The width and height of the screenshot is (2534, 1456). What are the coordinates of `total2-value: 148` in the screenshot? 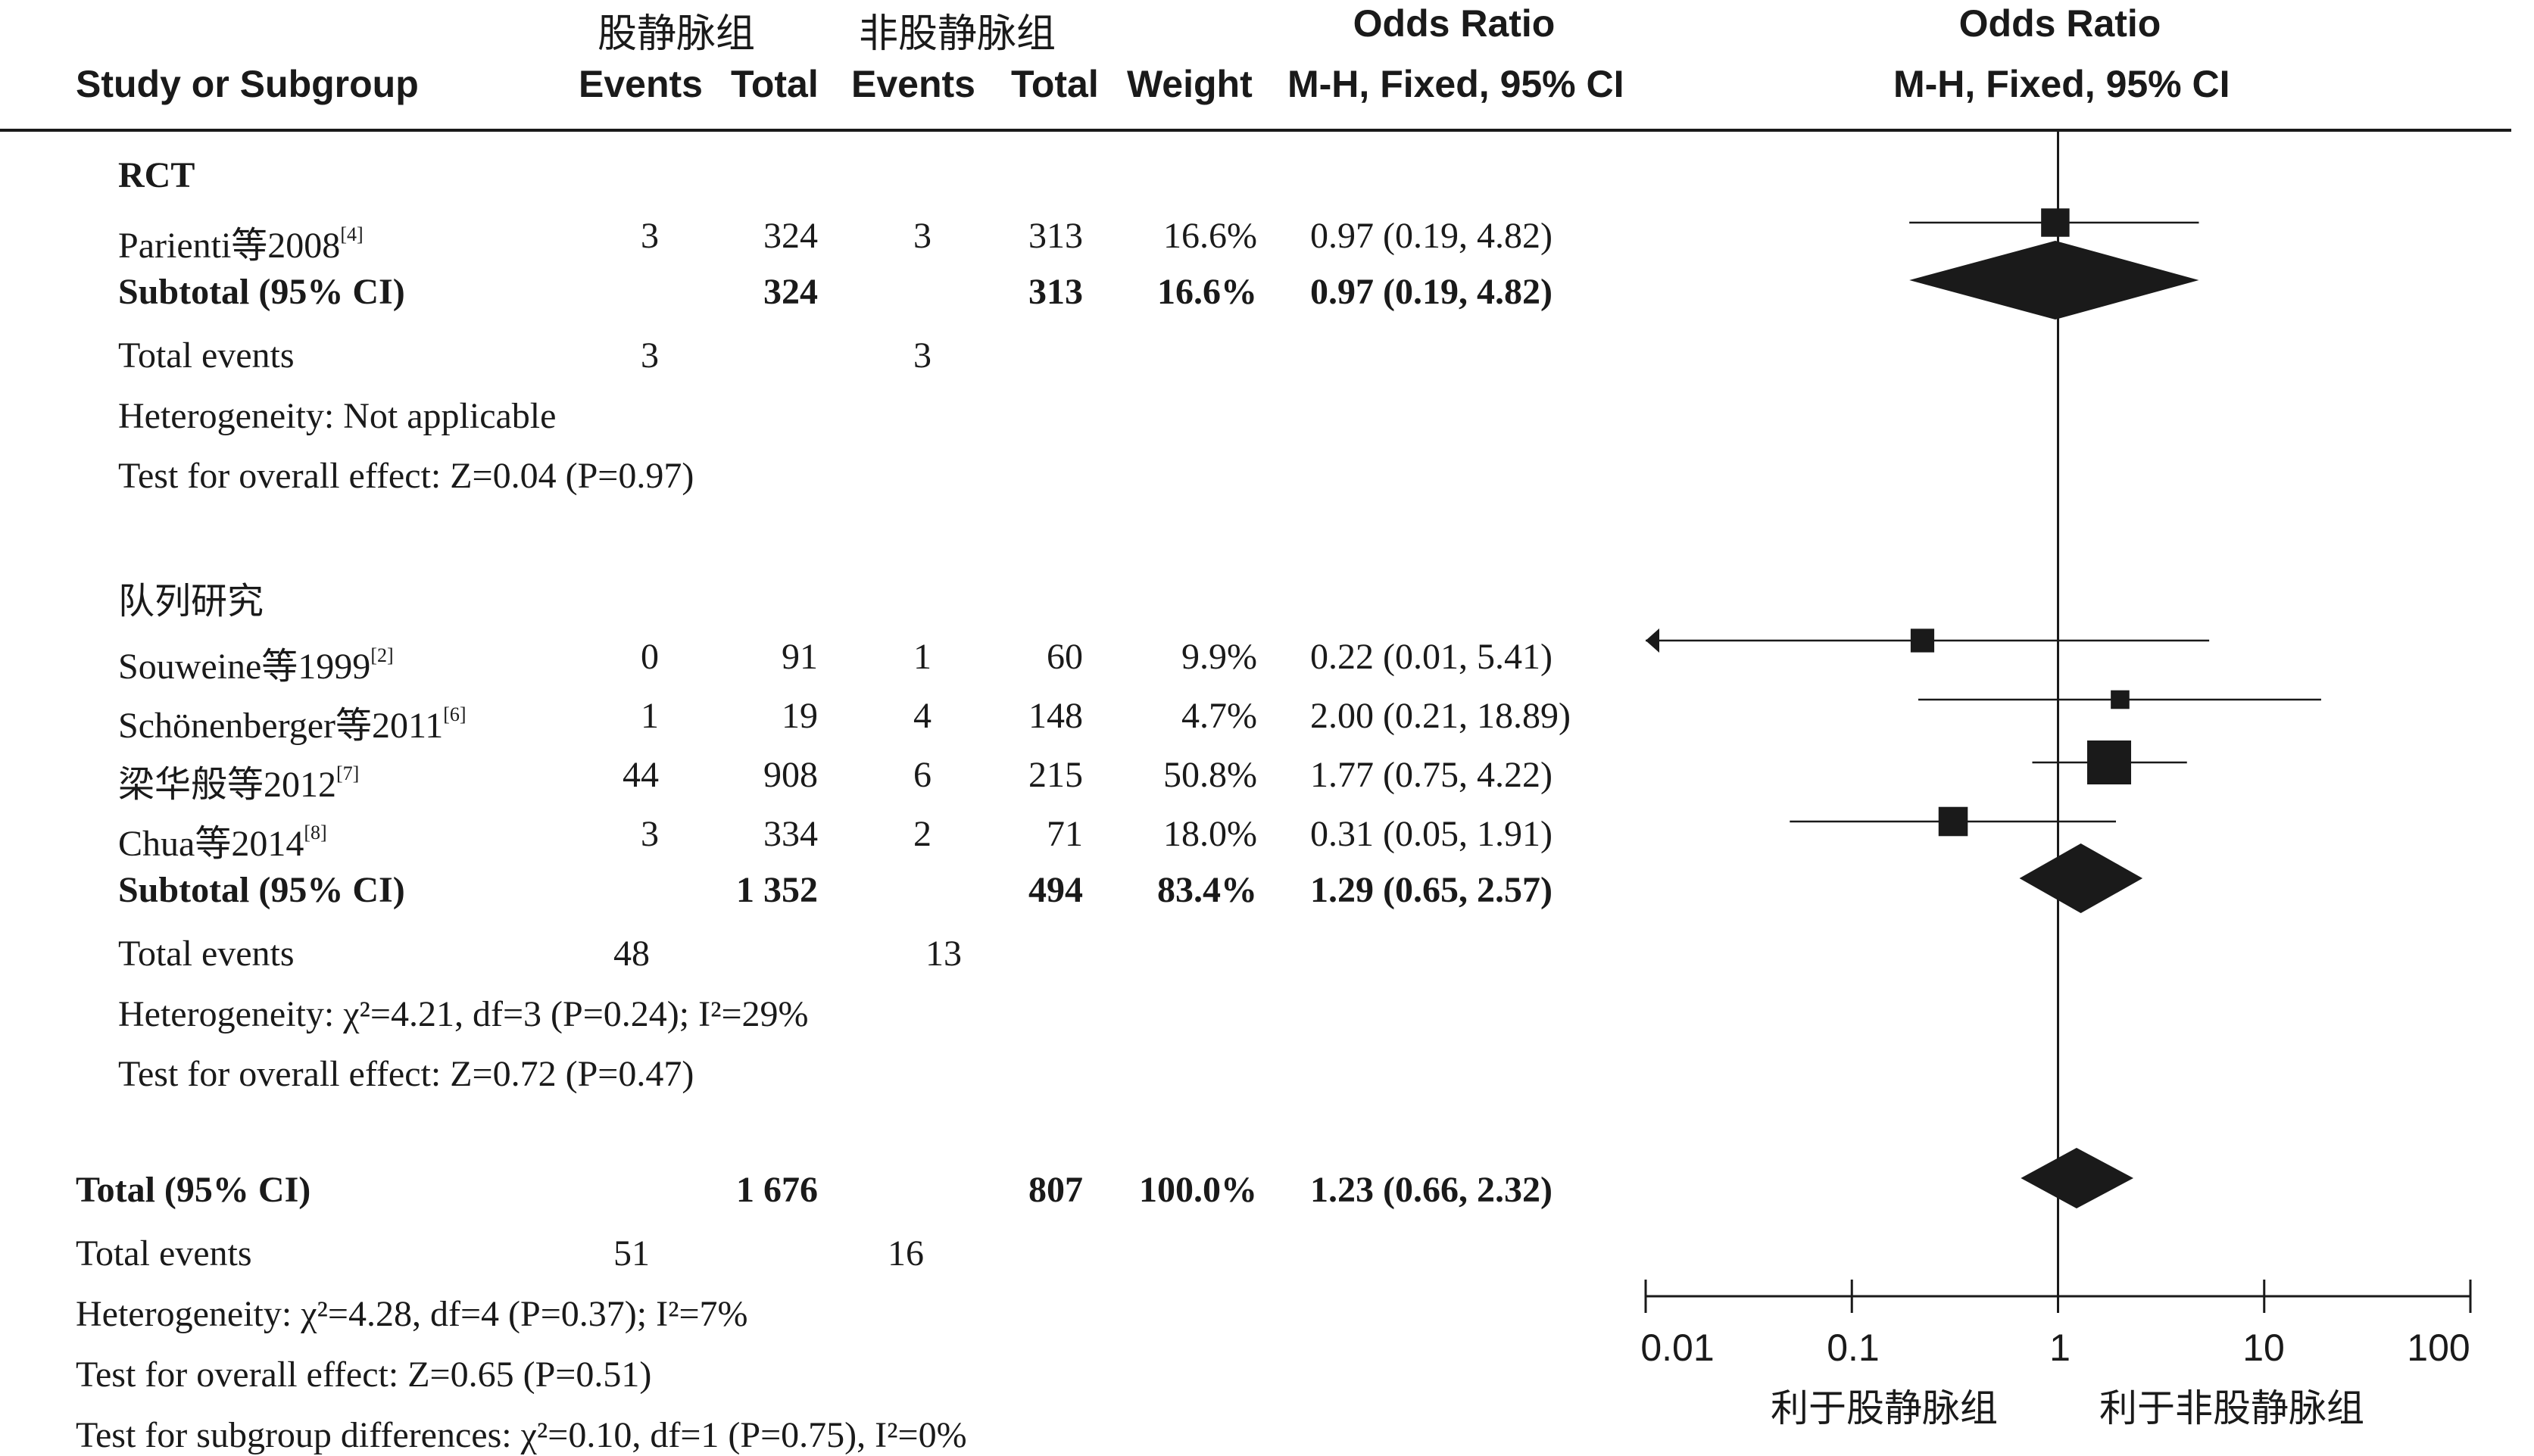 It's located at (1056, 716).